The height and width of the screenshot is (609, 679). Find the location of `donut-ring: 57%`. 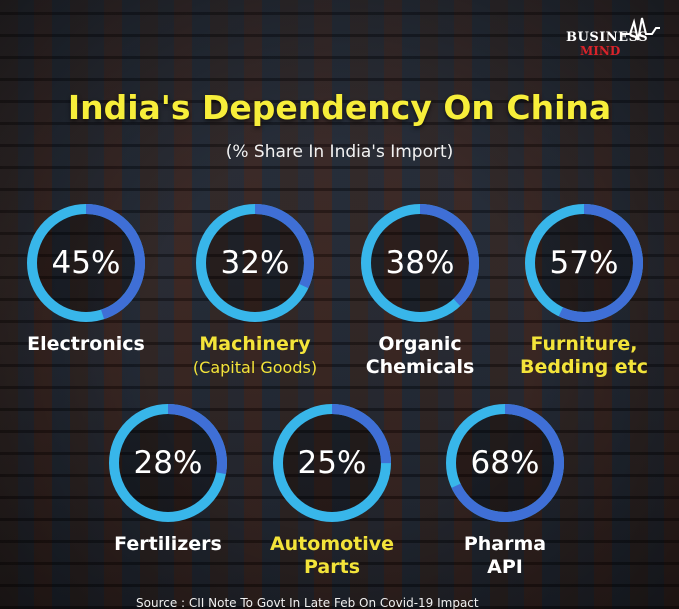

donut-ring: 57% is located at coordinates (584, 263).